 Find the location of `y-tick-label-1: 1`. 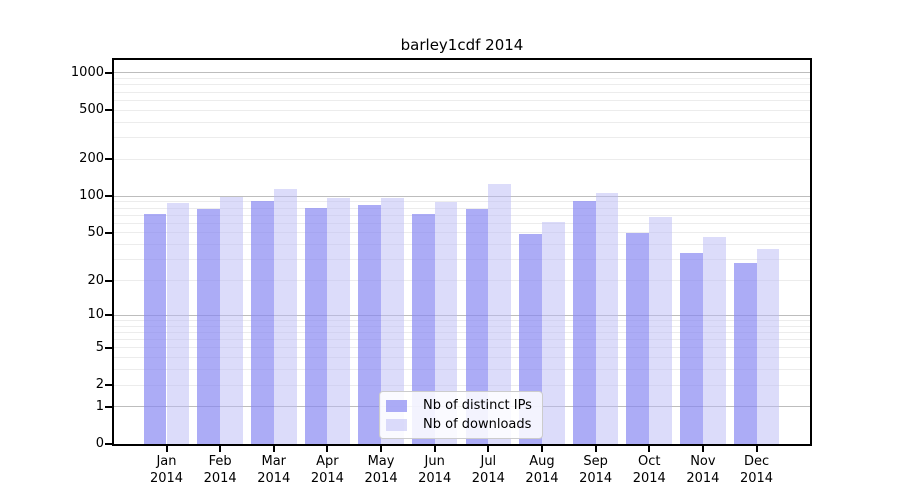

y-tick-label-1: 1 is located at coordinates (99, 406).